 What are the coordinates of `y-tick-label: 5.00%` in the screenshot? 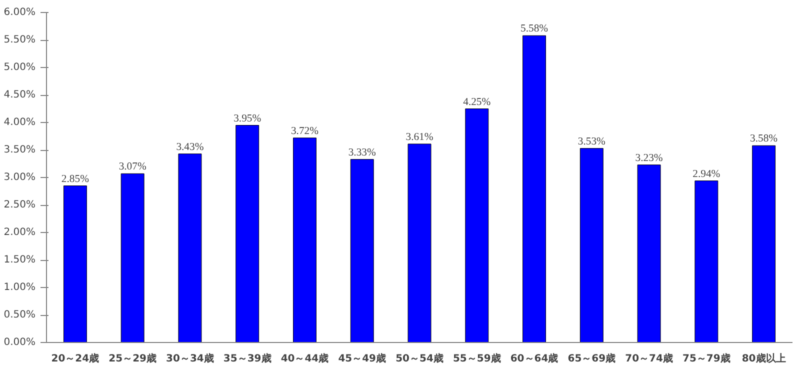 It's located at (20, 67).